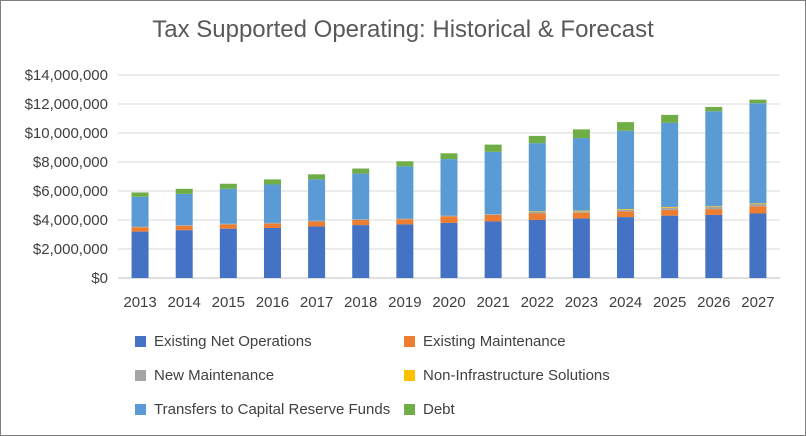  Describe the element at coordinates (214, 375) in the screenshot. I see `legend-label: New Maintenance` at that location.